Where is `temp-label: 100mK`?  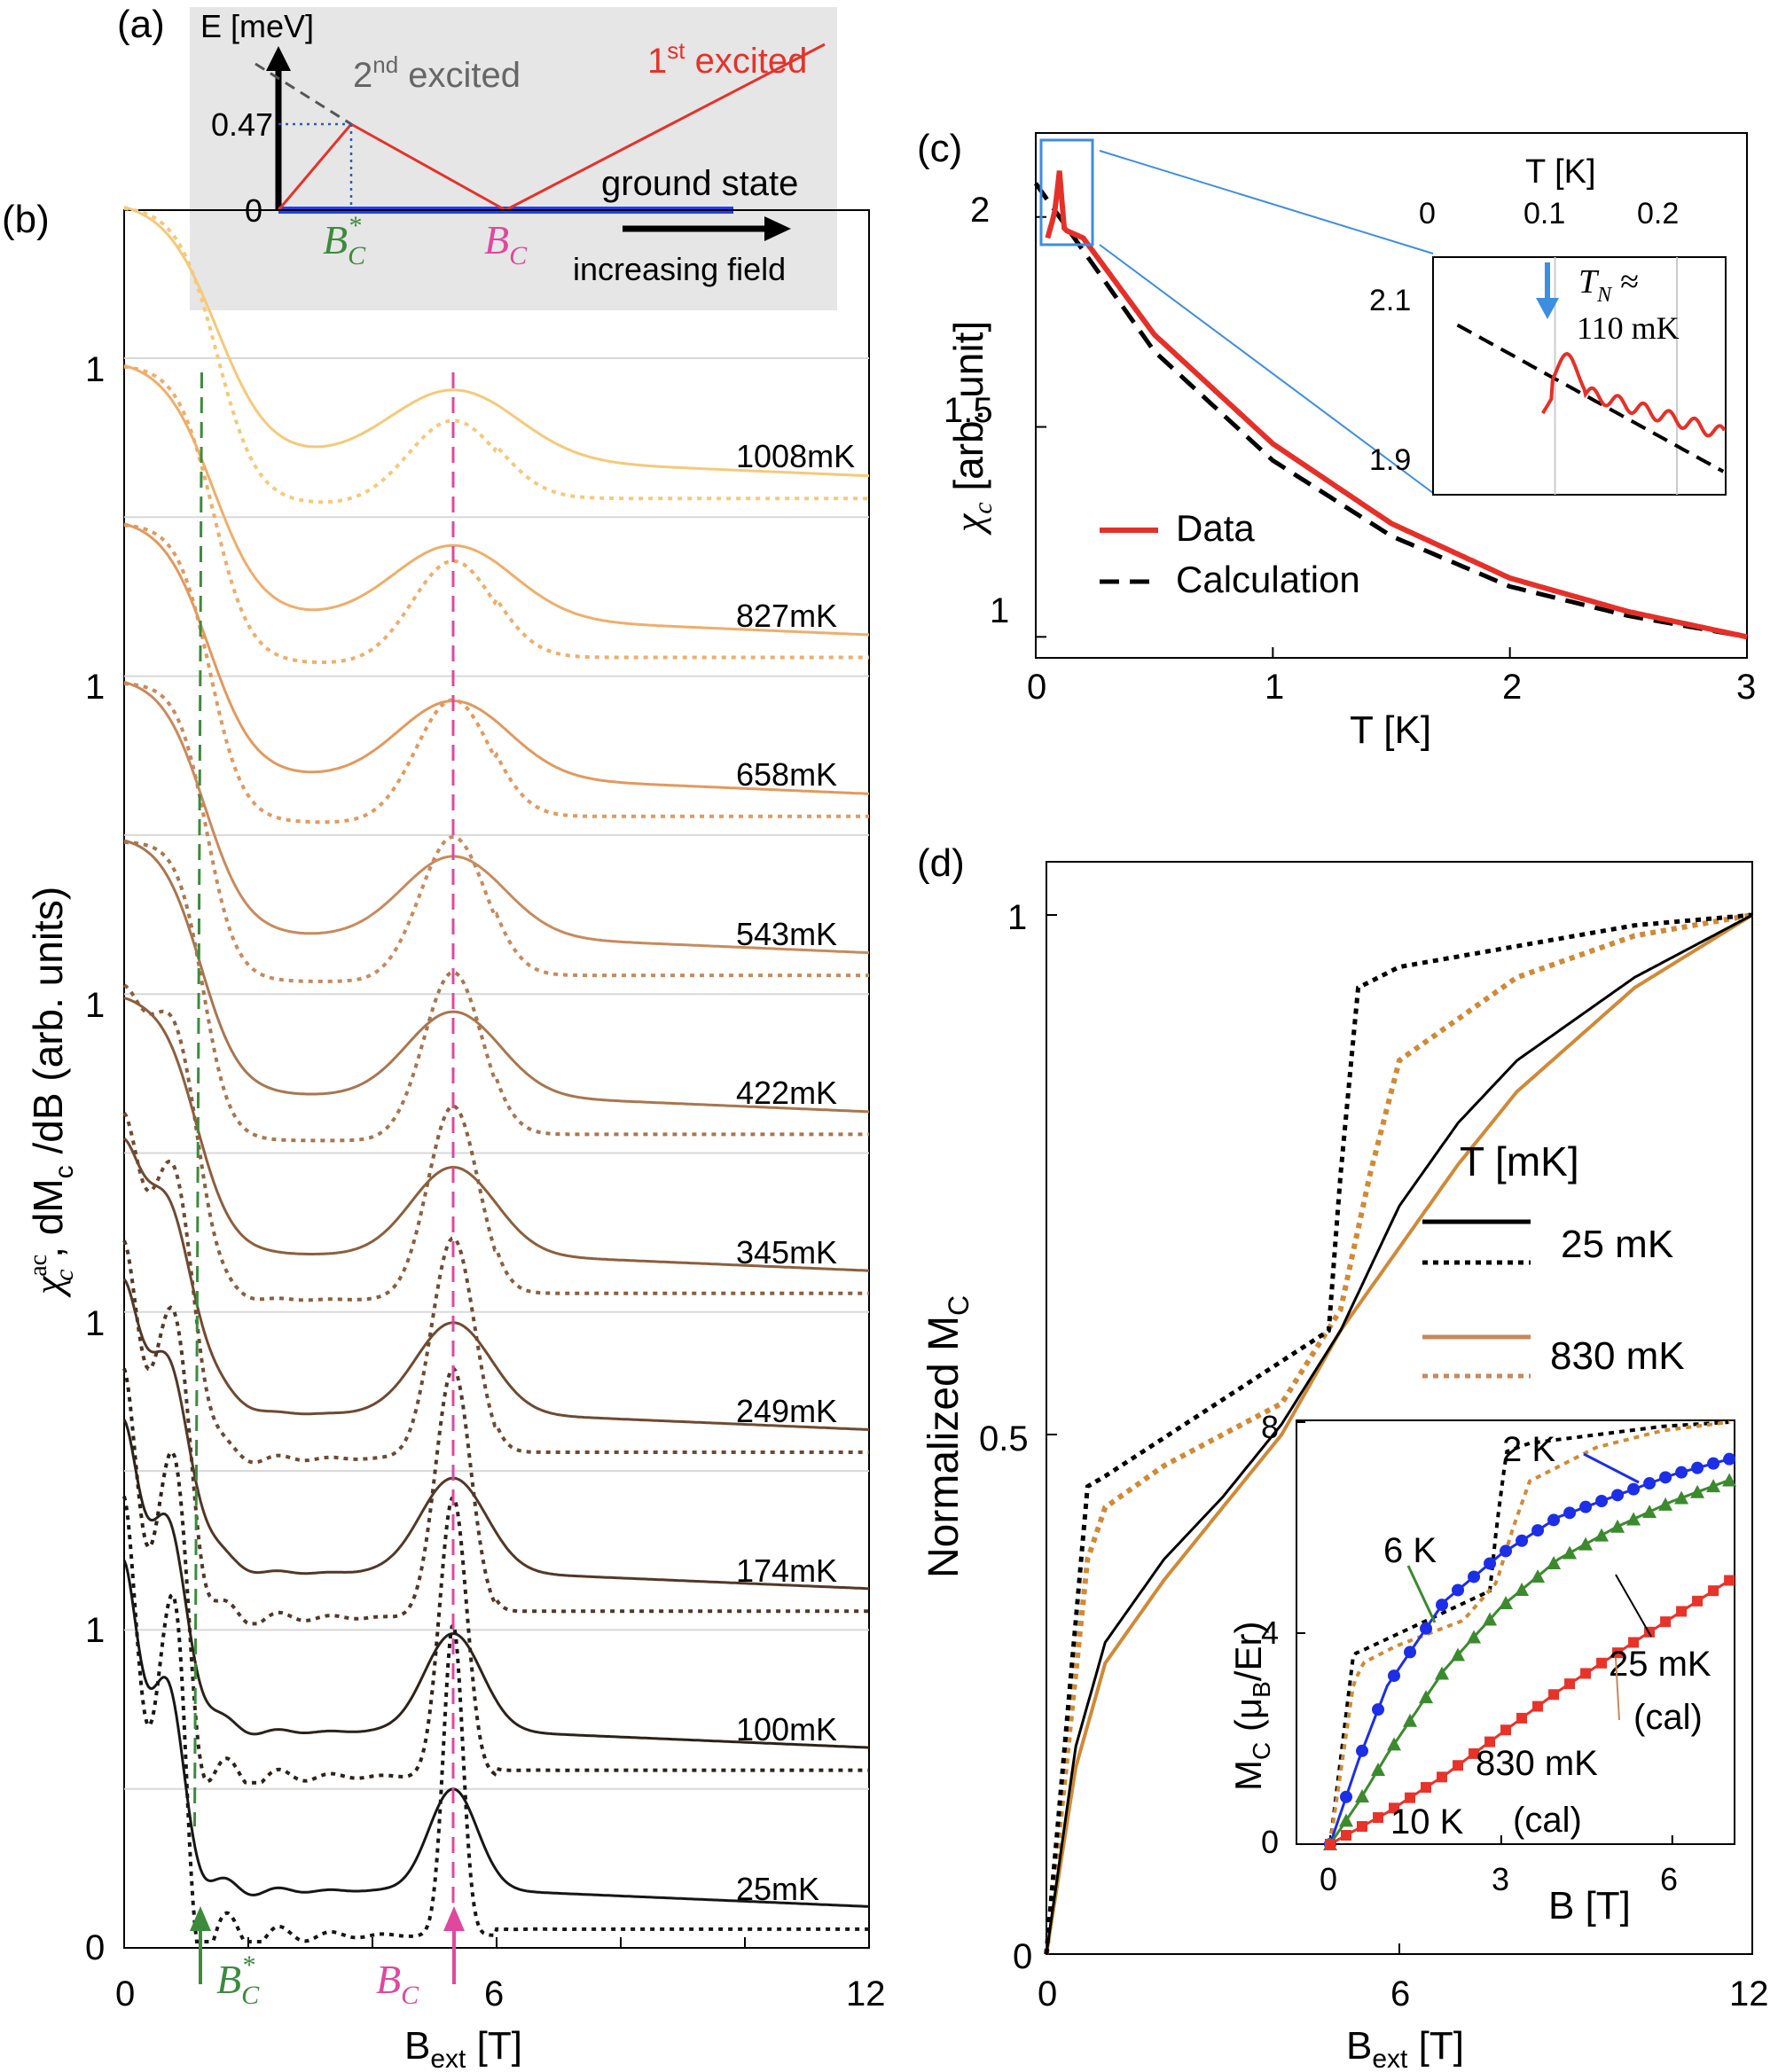
temp-label: 100mK is located at coordinates (787, 1729).